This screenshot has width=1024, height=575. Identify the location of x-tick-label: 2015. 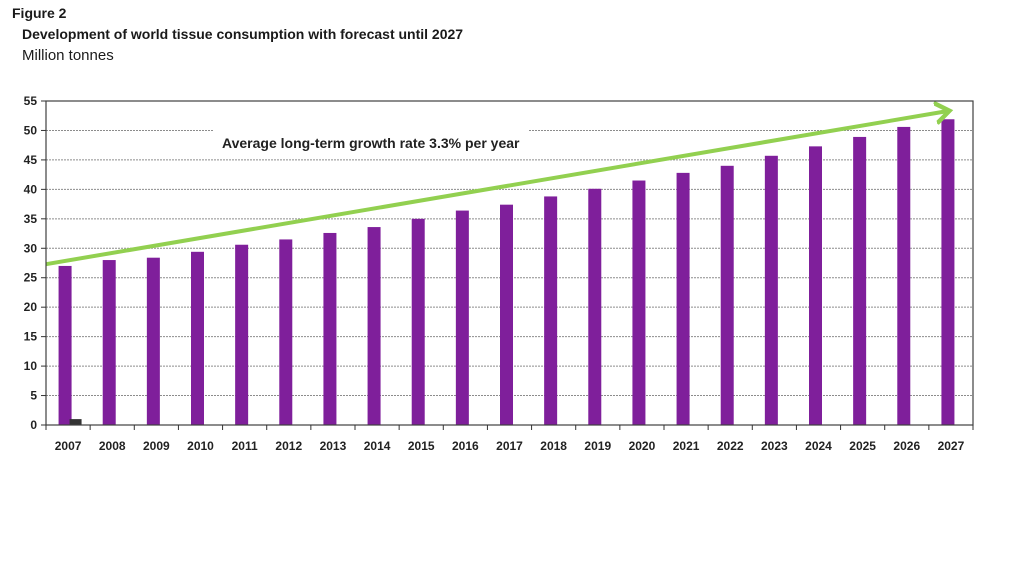
(421, 446).